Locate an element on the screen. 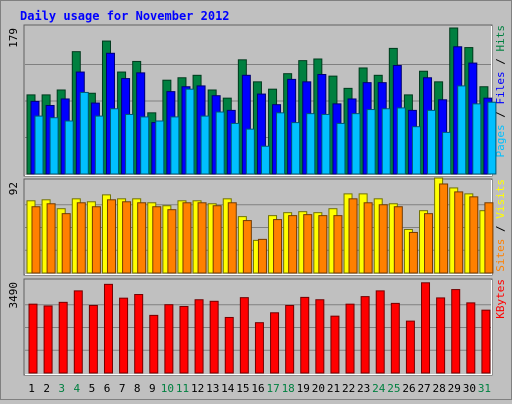 The height and width of the screenshot is (404, 512). chart-title: Daily usage for November 2012 is located at coordinates (125, 16).